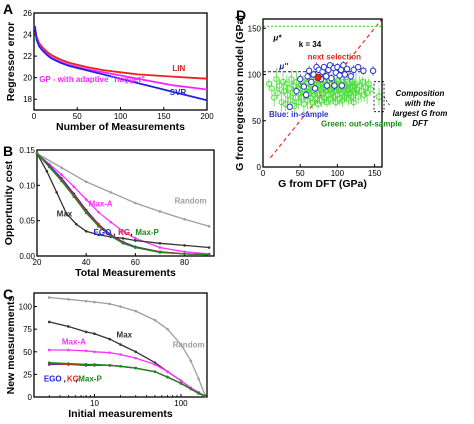 The height and width of the screenshot is (424, 474). What do you see at coordinates (240, 93) in the screenshot?
I see `y-axis-label: G from regression model (GPa)` at bounding box center [240, 93].